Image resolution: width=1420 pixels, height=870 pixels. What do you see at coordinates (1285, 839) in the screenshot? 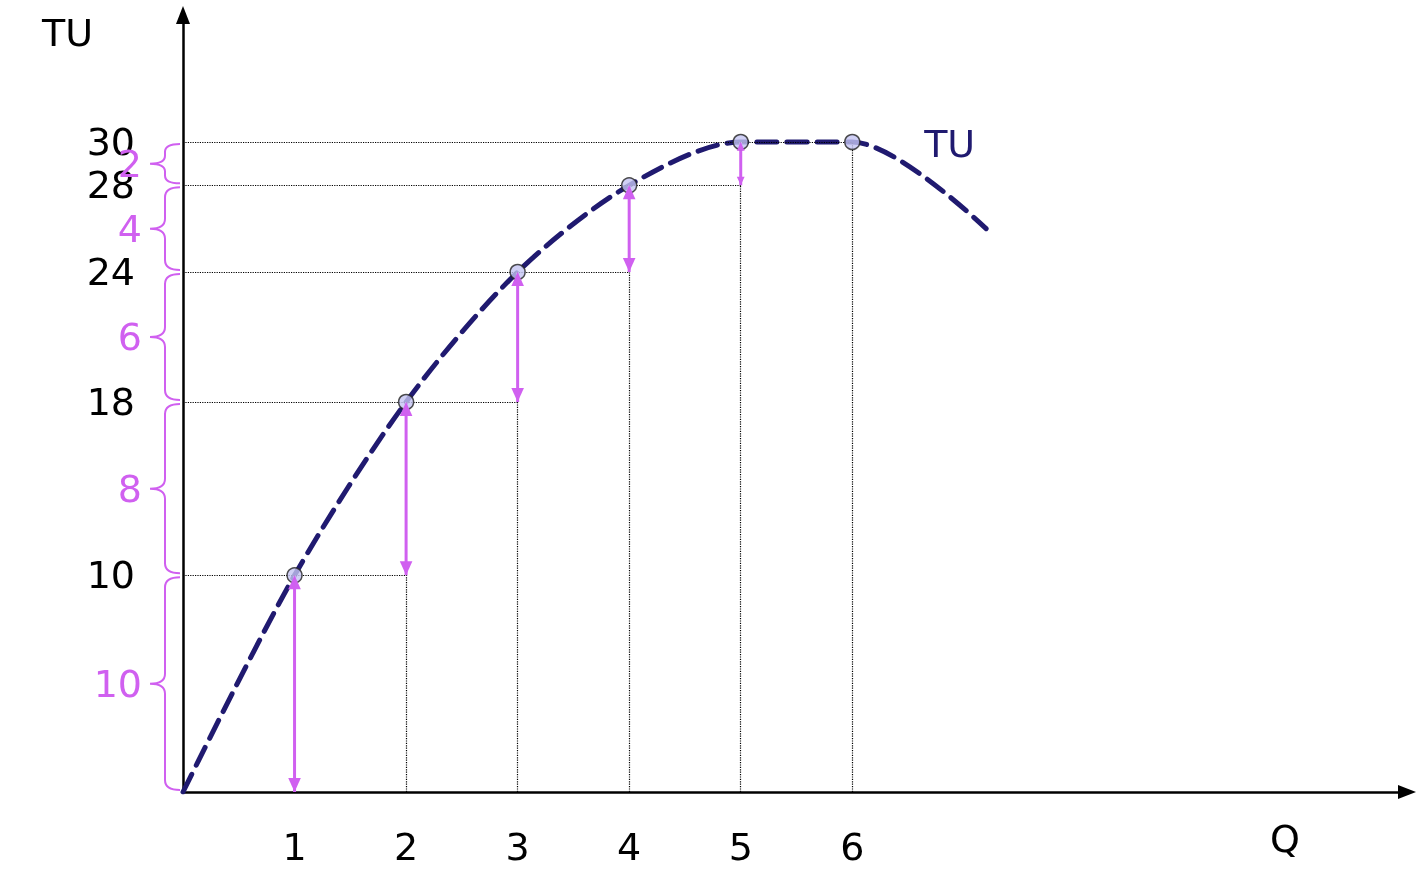
I see `x-axis-title: Q` at bounding box center [1285, 839].